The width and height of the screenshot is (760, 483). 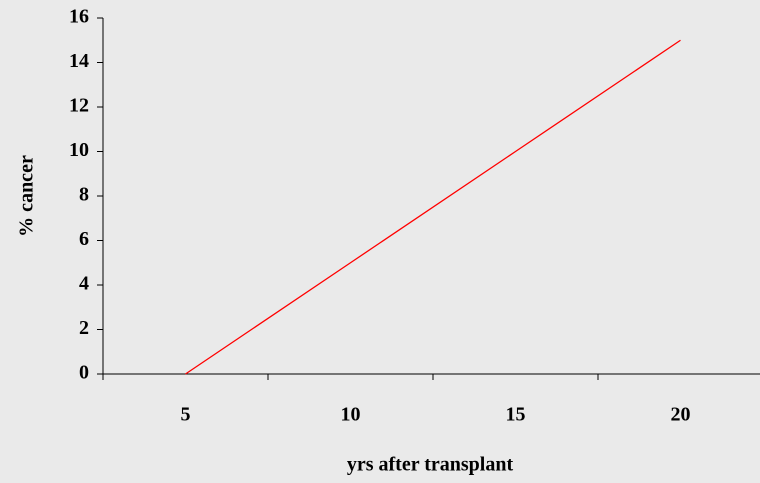 What do you see at coordinates (84, 373) in the screenshot?
I see `y-tick-label: 0` at bounding box center [84, 373].